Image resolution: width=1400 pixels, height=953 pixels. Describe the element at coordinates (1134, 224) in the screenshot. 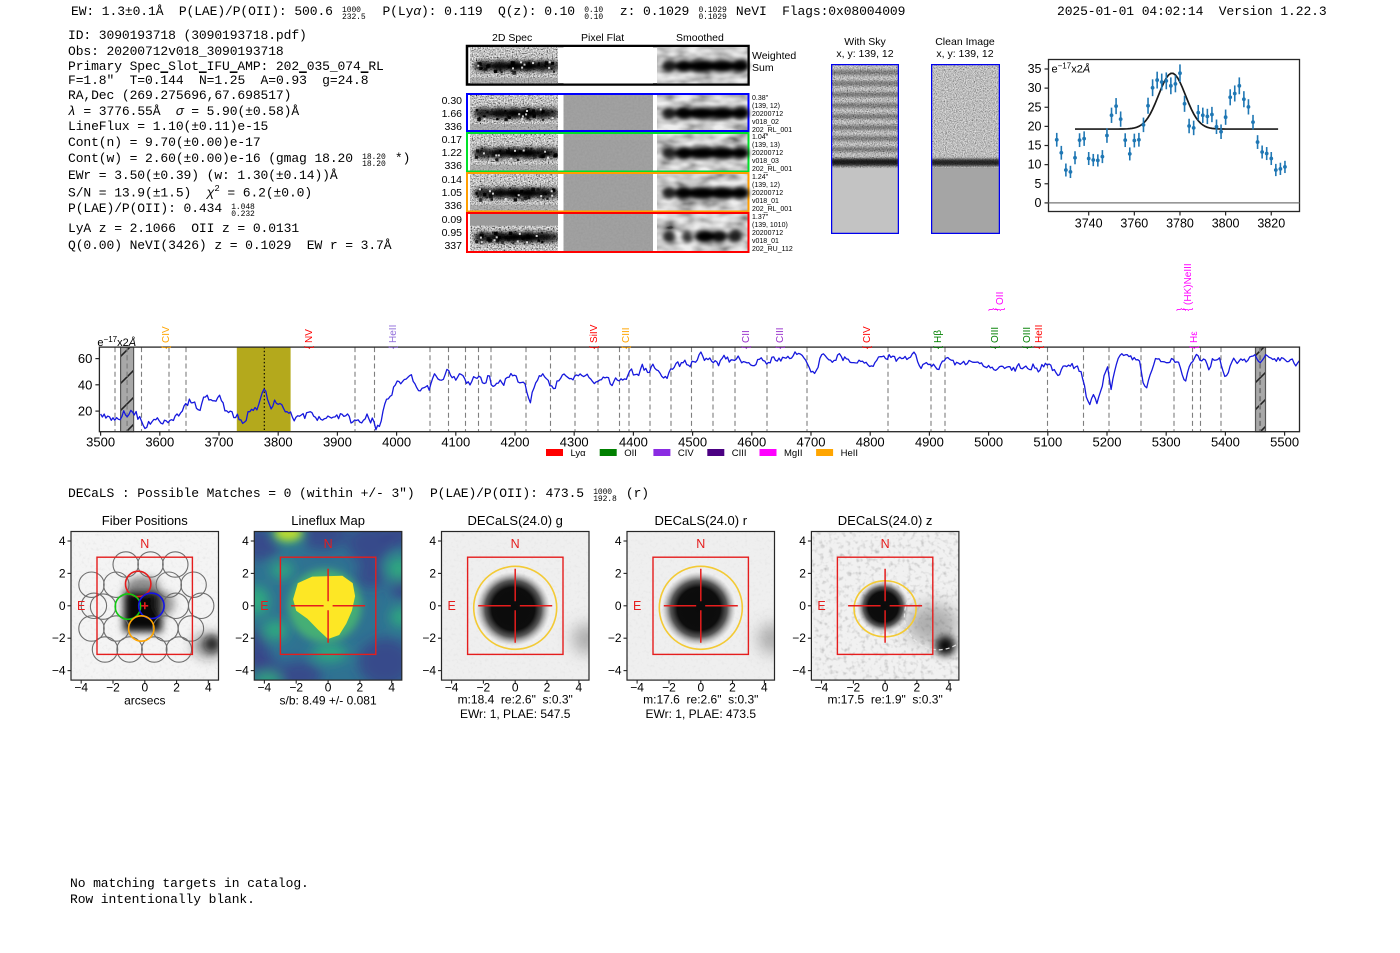

I see `svg-text: 3760` at that location.